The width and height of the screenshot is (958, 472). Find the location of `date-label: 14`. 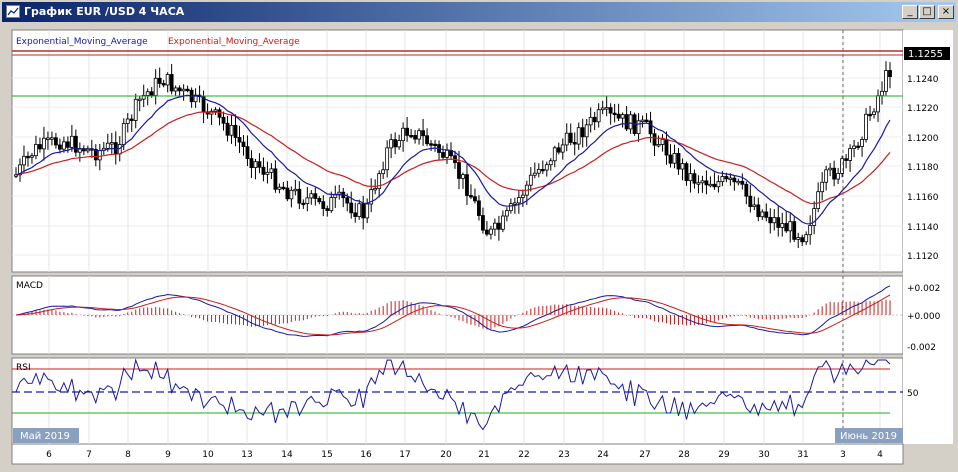

date-label: 14 is located at coordinates (287, 455).